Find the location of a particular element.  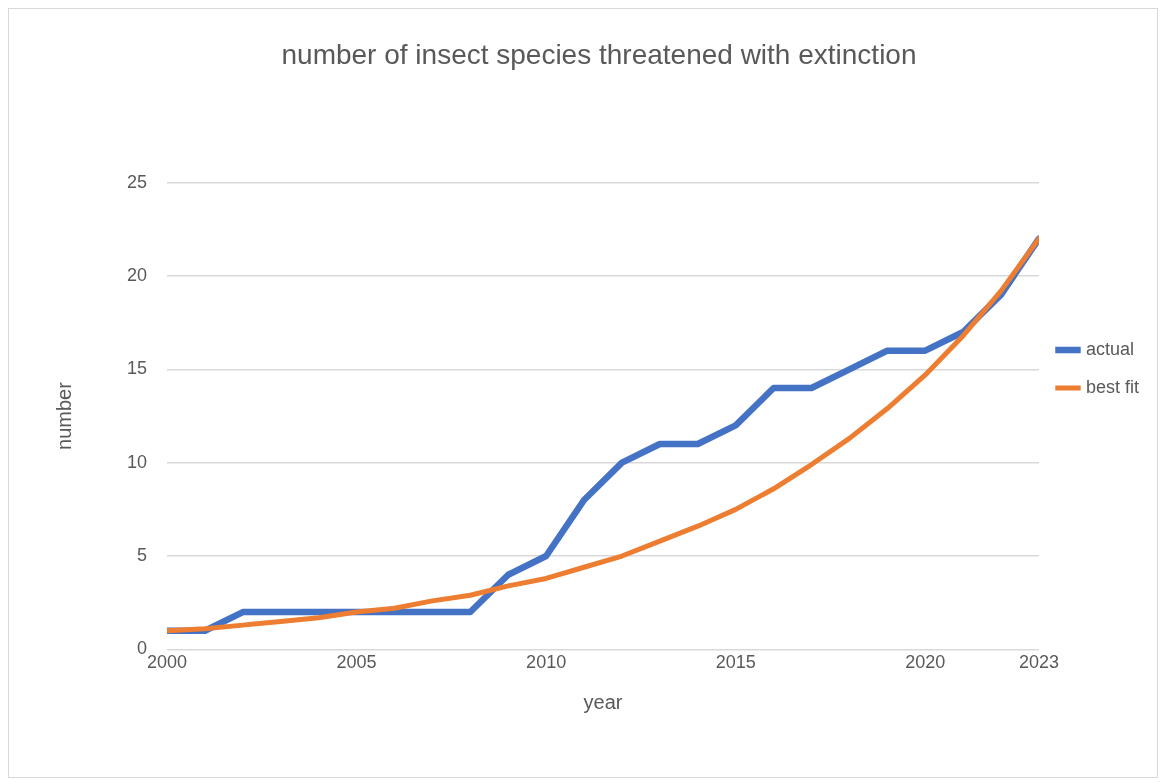

x-tick-label: 2023 is located at coordinates (1038, 662).